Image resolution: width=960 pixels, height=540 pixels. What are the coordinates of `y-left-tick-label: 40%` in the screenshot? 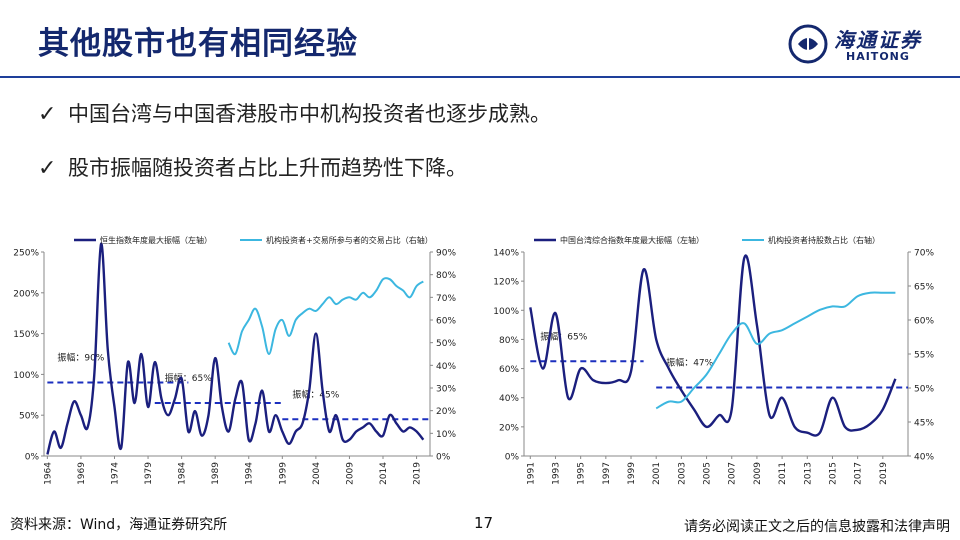 It's located at (509, 399).